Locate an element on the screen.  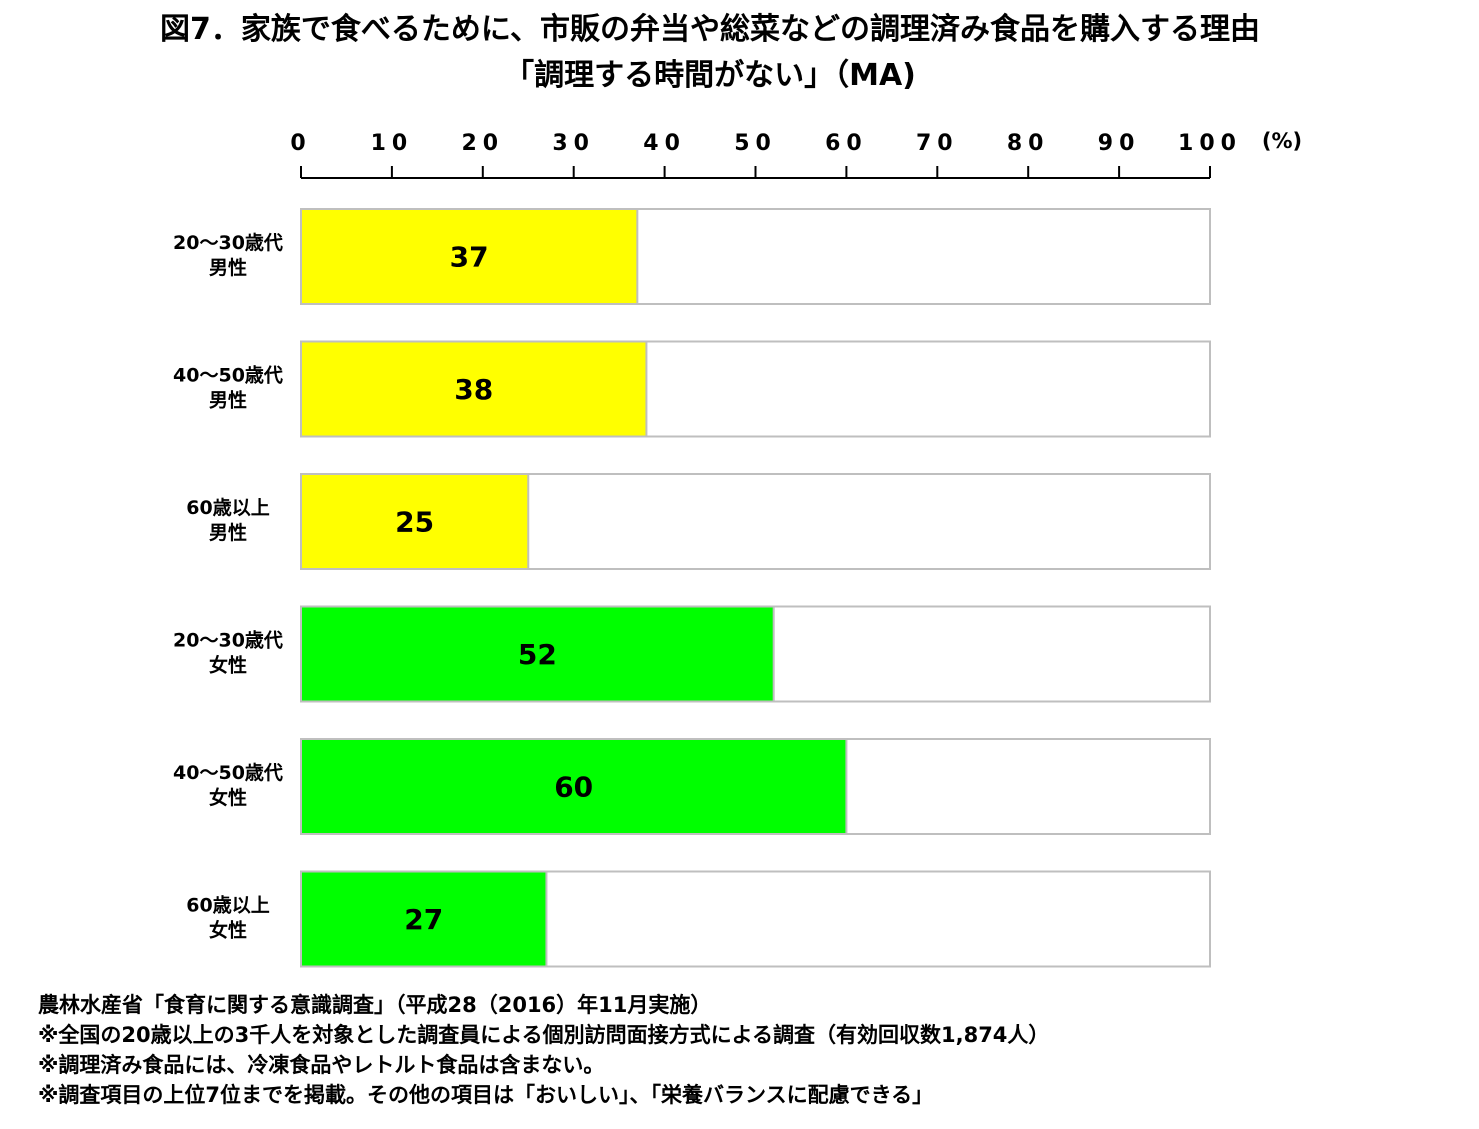
data-label: 37 is located at coordinates (469, 257).